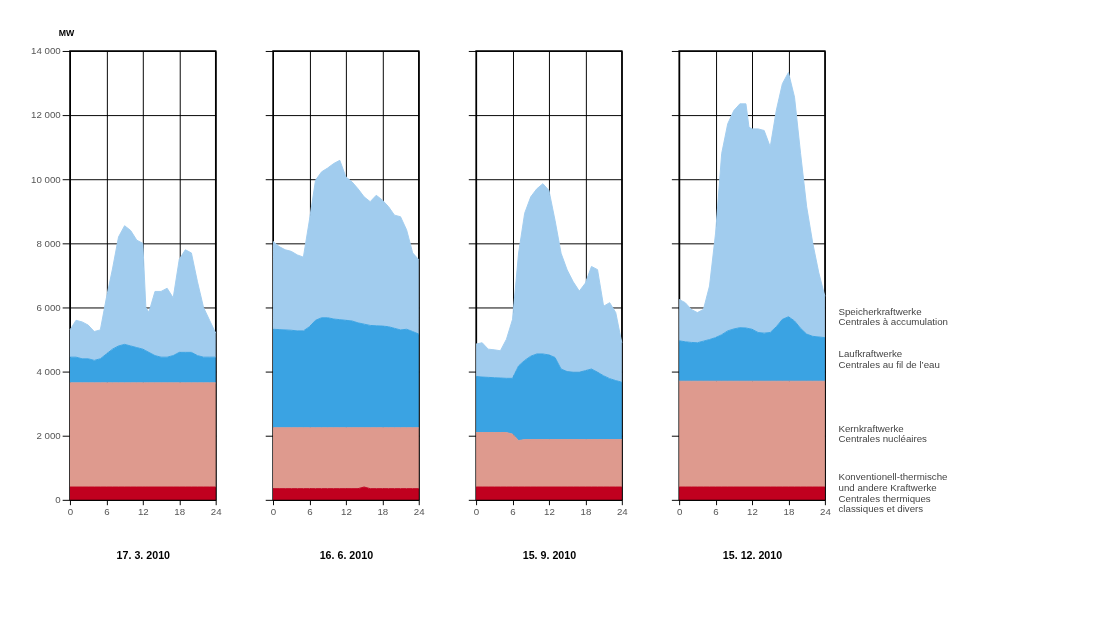 The height and width of the screenshot is (635, 1095). What do you see at coordinates (889, 358) in the screenshot?
I see `series-label: Laufkraftwerke Centrales au fil de l’eau` at bounding box center [889, 358].